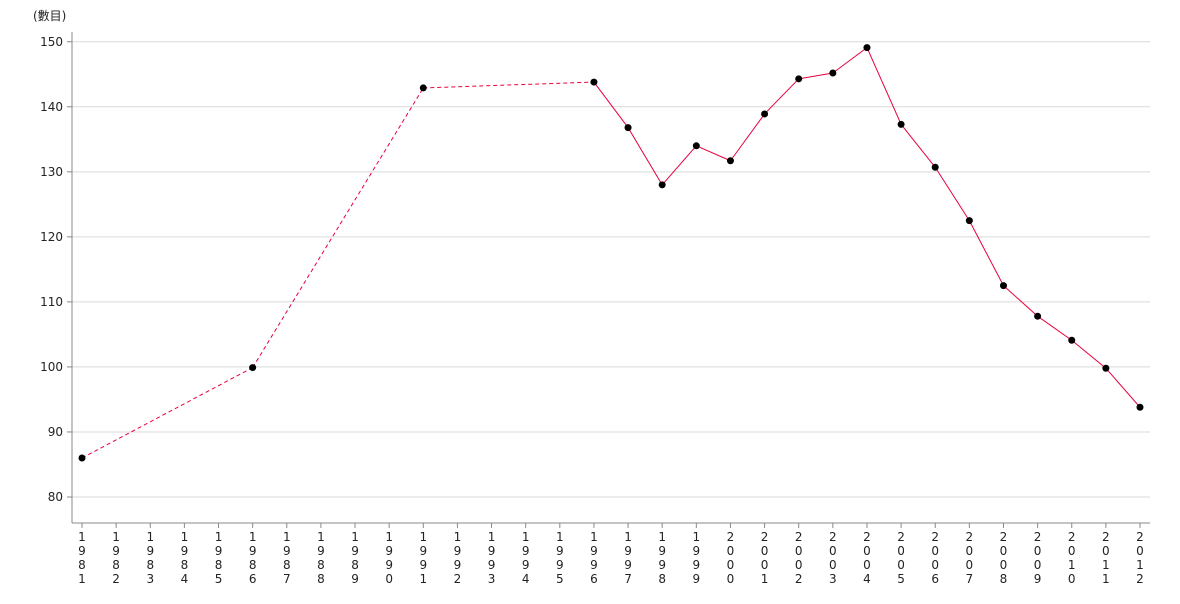 This screenshot has width=1180, height=604. Describe the element at coordinates (51, 107) in the screenshot. I see `y-tick-label: 140` at that location.